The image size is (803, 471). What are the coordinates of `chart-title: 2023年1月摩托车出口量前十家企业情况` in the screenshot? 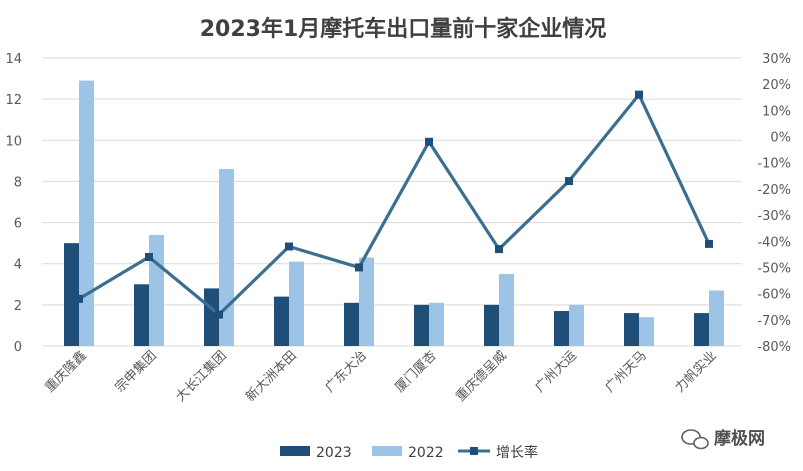 It's located at (403, 29).